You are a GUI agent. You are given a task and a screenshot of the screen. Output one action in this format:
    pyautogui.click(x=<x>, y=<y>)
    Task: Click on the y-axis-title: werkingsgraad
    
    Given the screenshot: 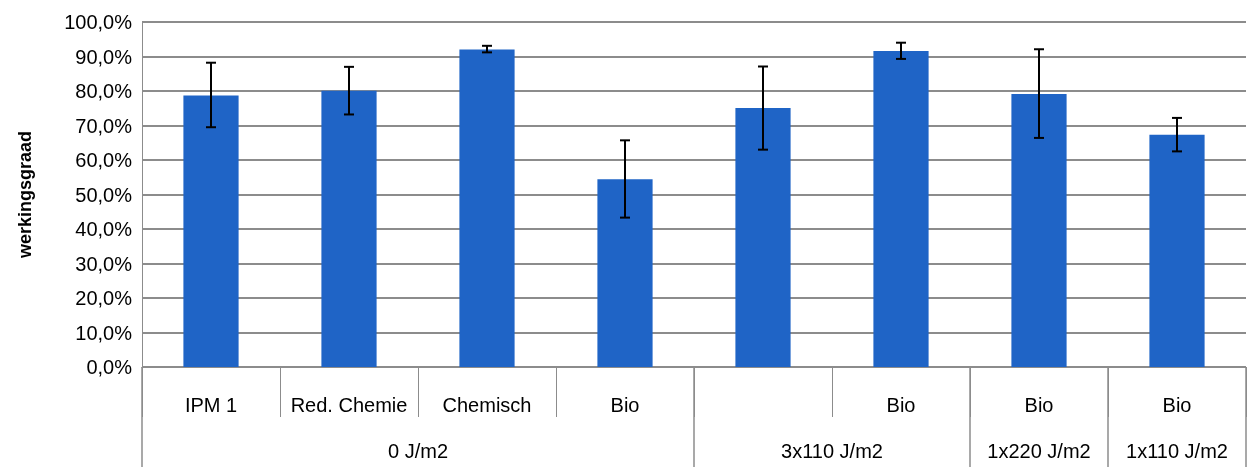 What is the action you would take?
    pyautogui.click(x=25, y=195)
    